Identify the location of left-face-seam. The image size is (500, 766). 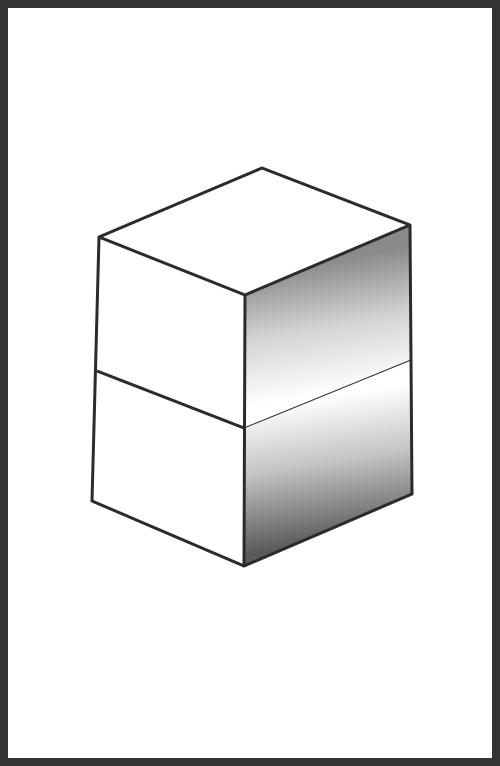
(170, 399).